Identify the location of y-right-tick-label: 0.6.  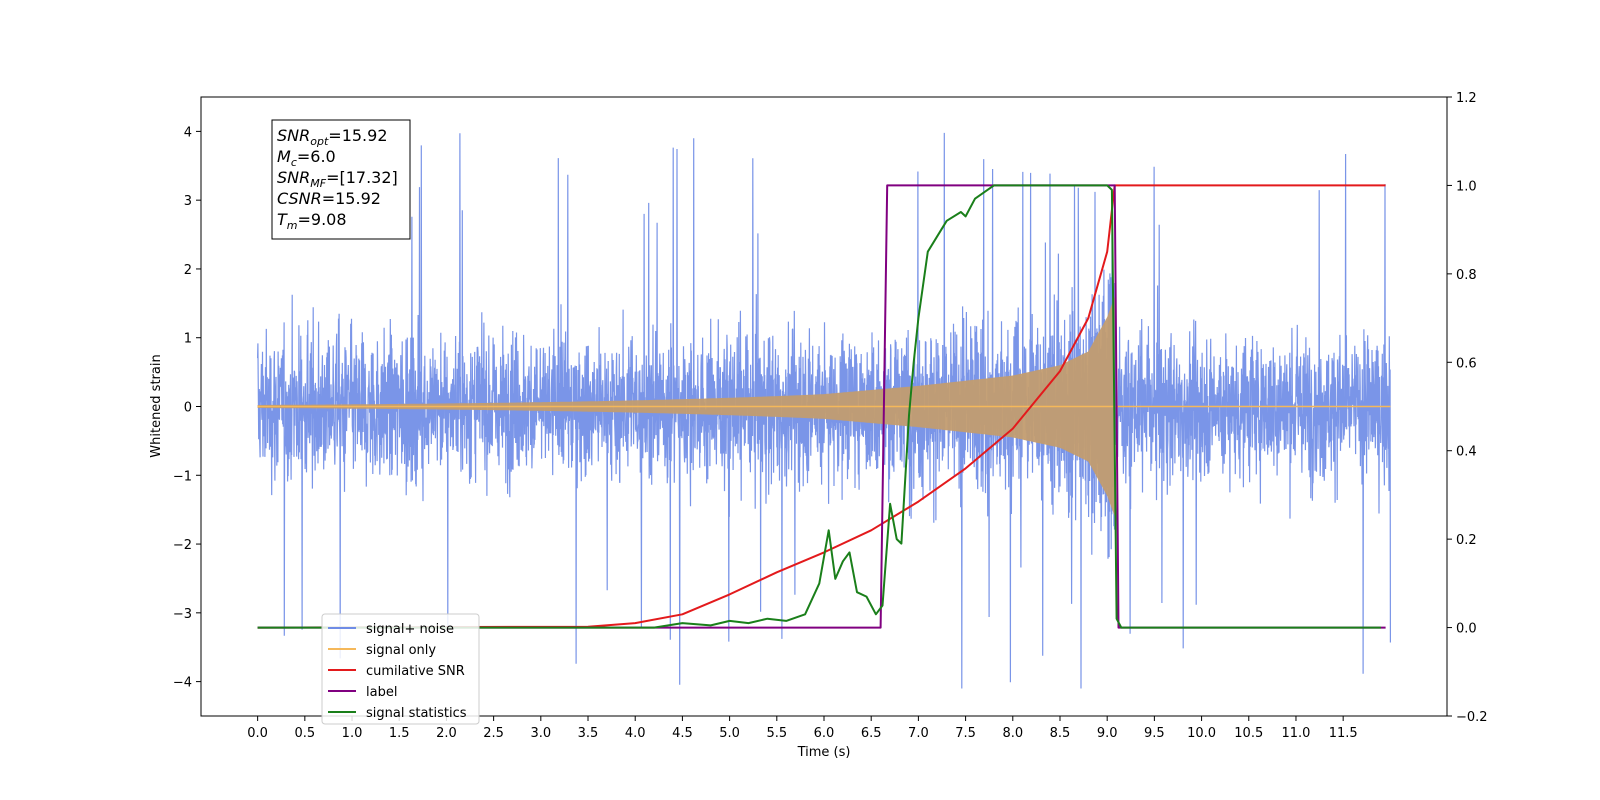
(1466, 363).